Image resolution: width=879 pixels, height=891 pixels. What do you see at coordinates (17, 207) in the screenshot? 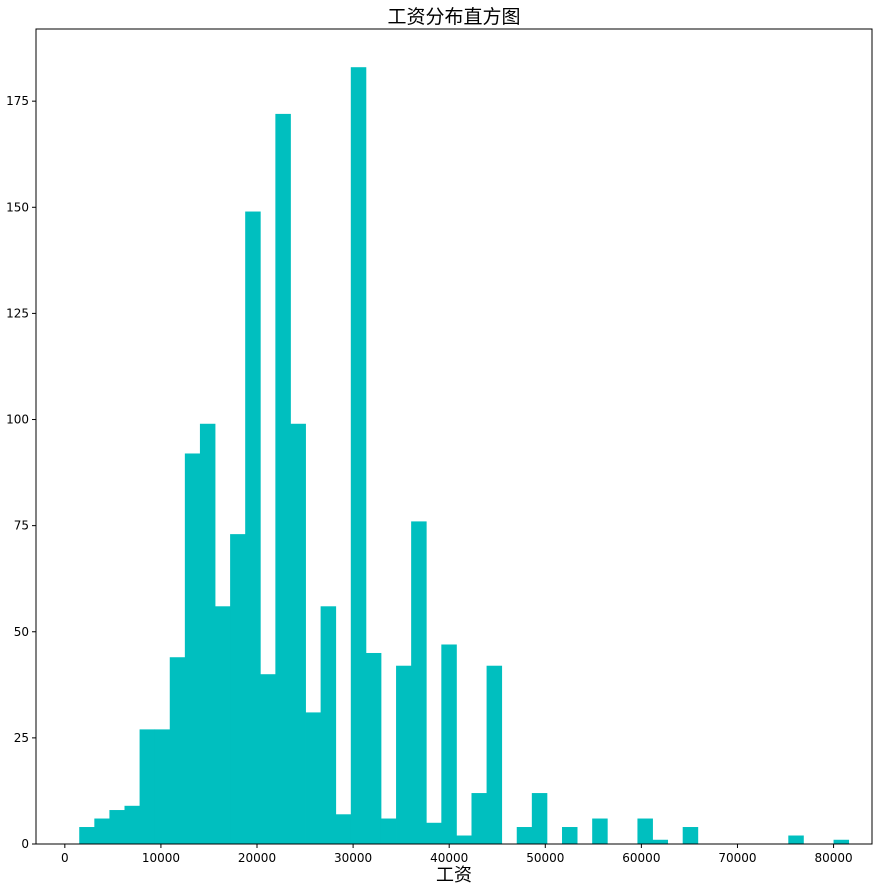
I see `y-tick-label: 150` at bounding box center [17, 207].